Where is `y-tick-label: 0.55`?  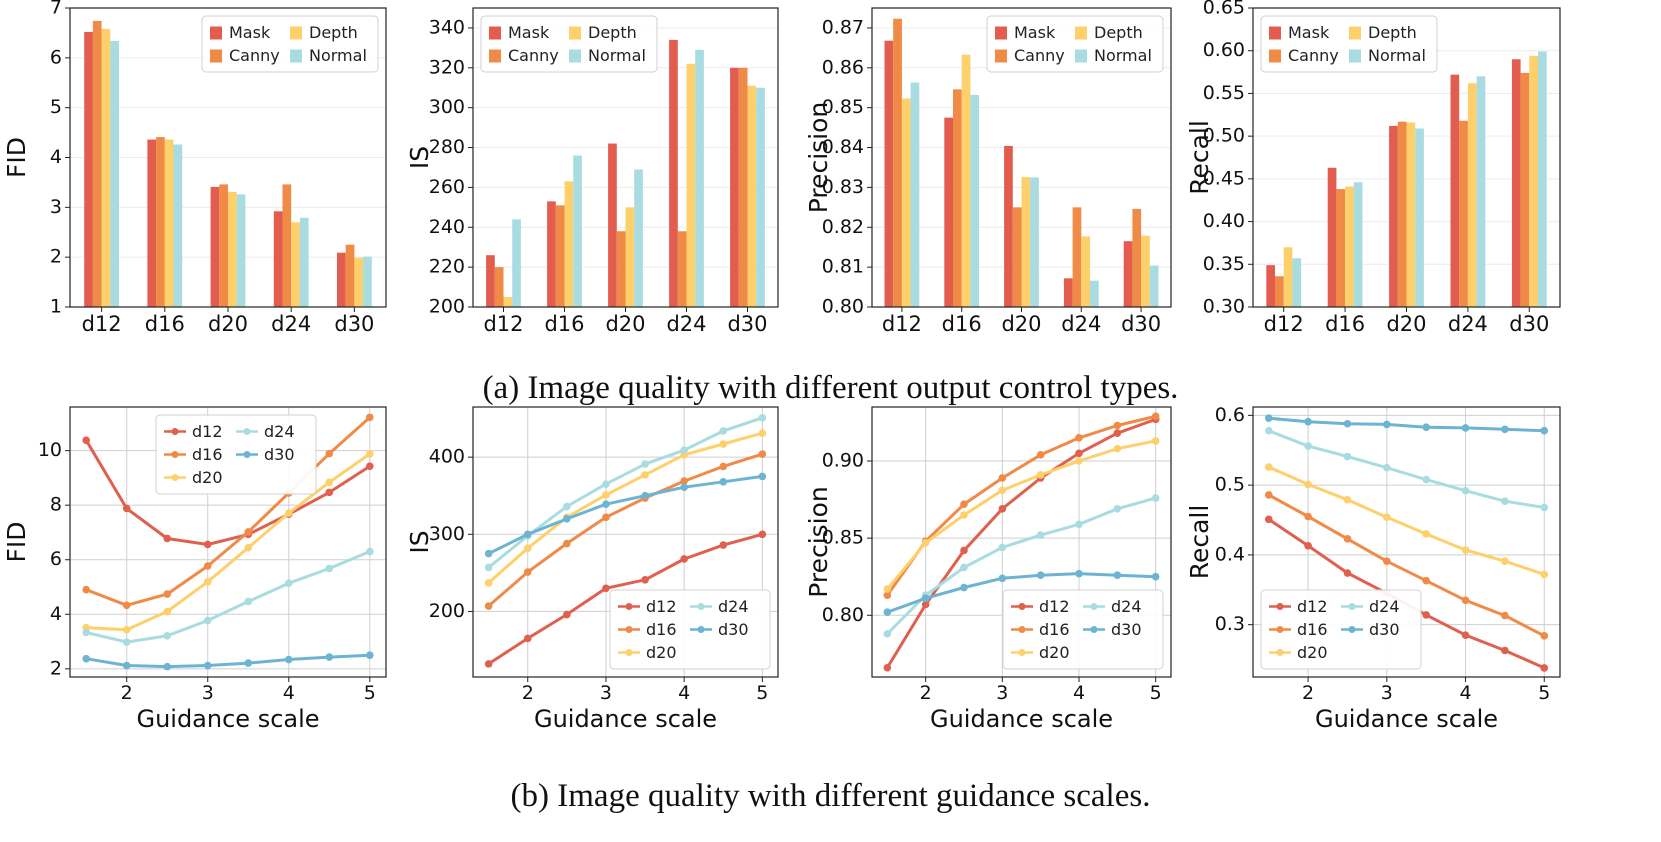
y-tick-label: 0.55 is located at coordinates (1224, 93).